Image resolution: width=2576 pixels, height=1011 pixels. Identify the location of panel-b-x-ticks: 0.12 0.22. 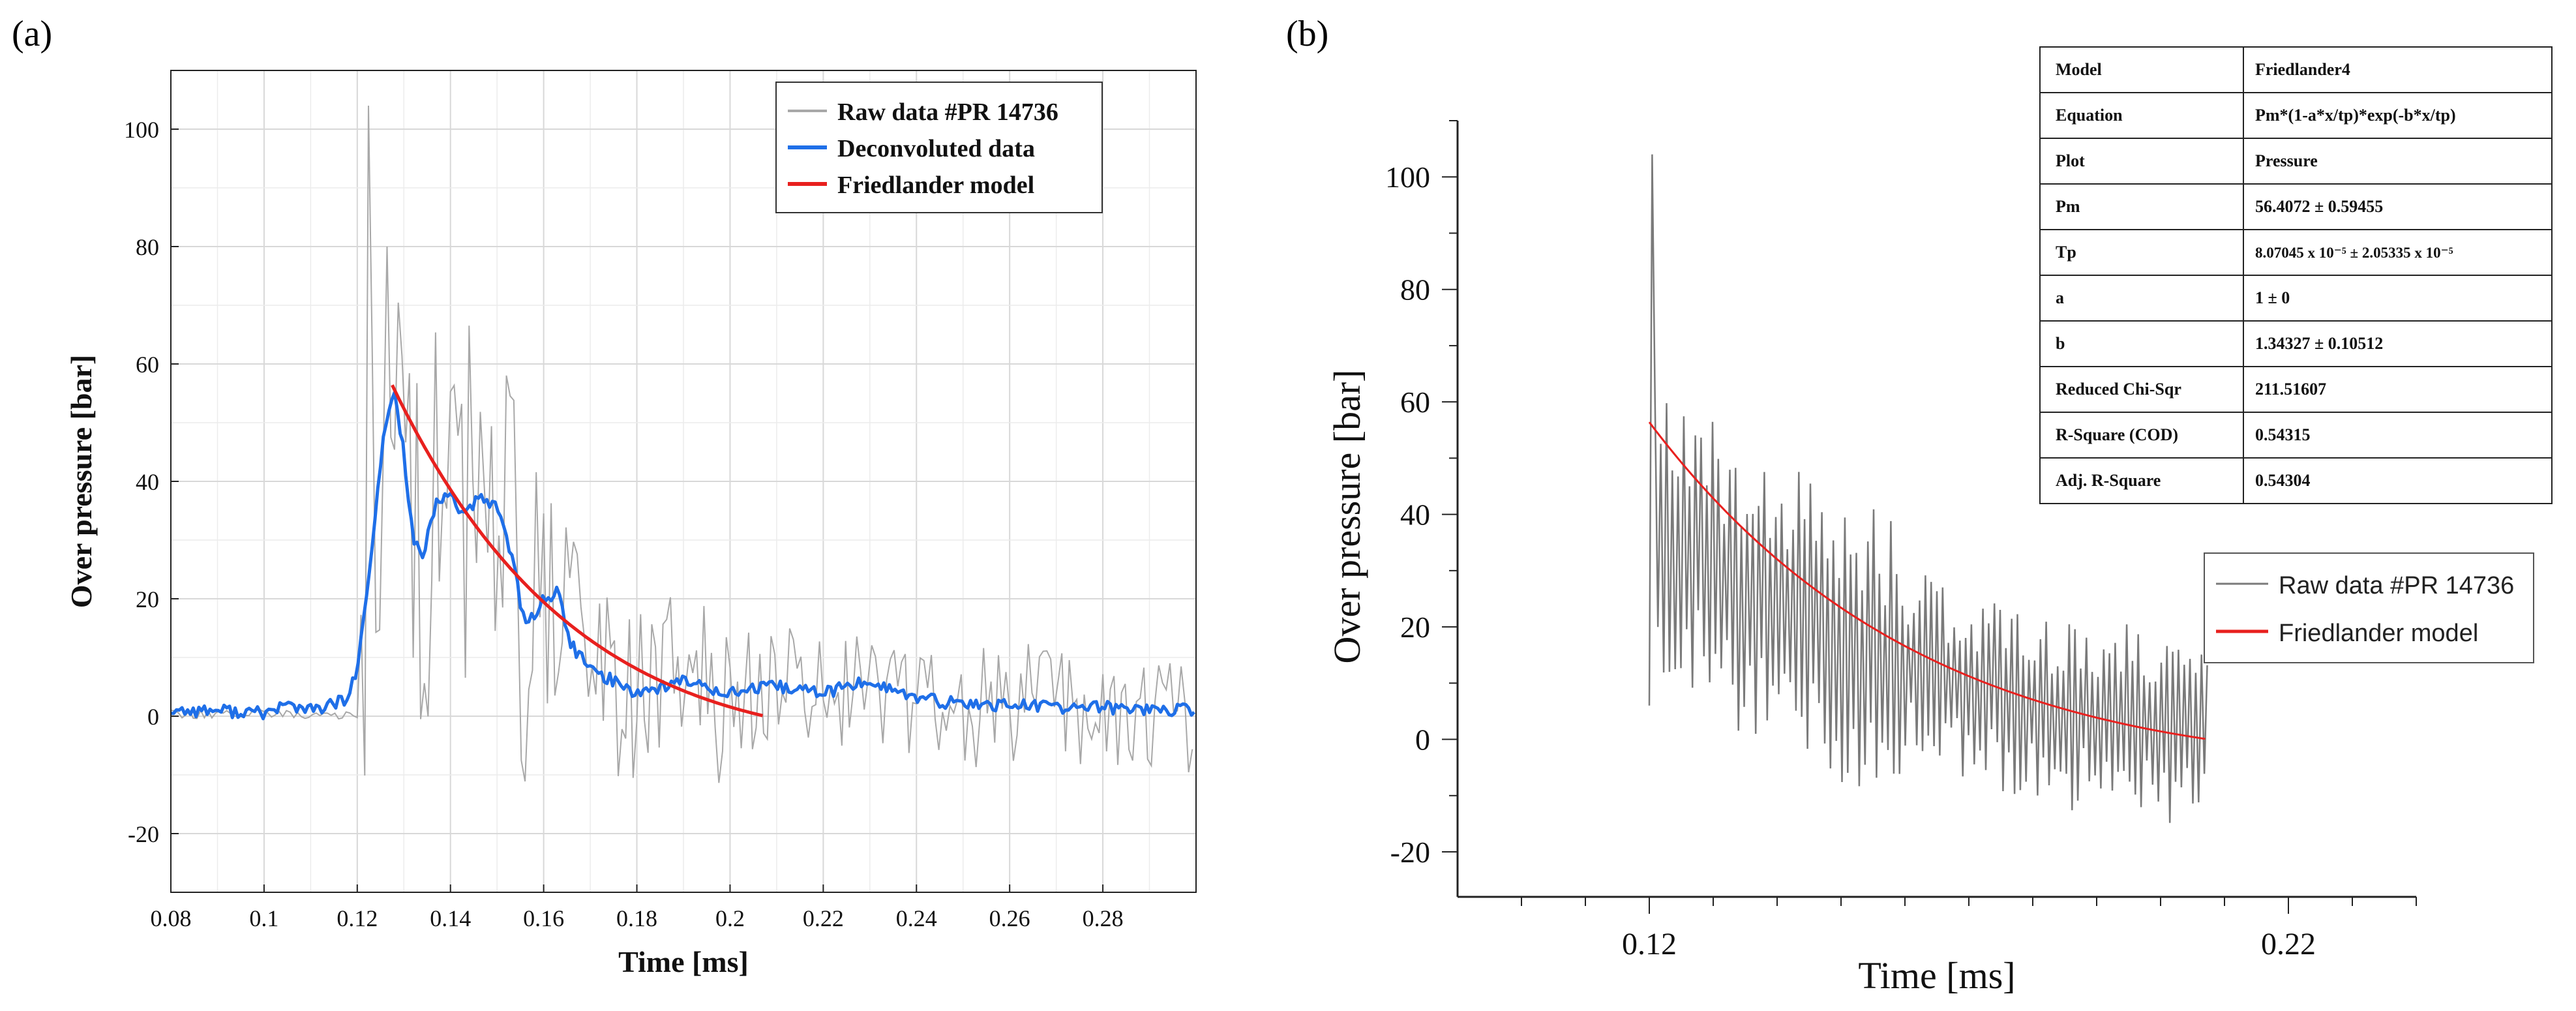
(1969, 929).